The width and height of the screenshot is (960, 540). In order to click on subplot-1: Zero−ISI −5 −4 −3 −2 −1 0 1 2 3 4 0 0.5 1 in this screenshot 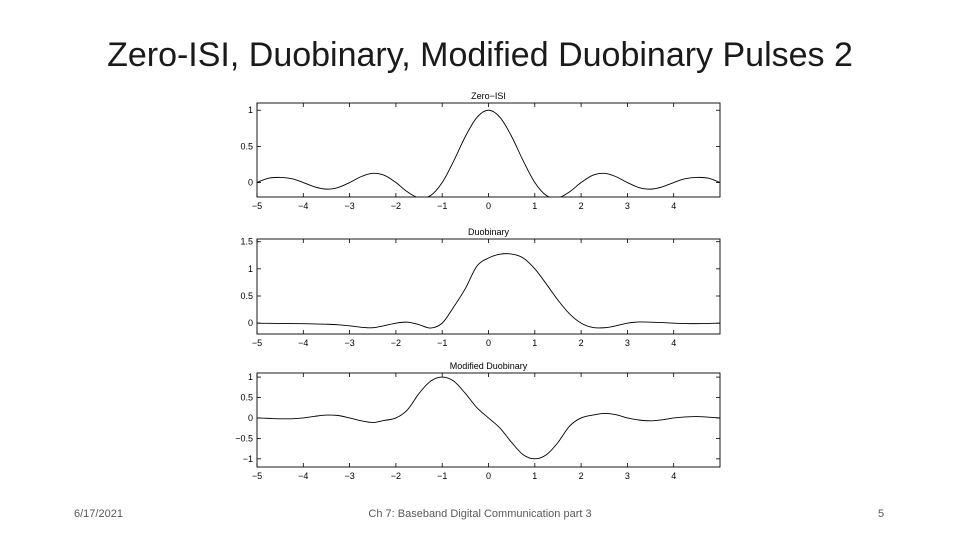, I will do `click(480, 151)`.